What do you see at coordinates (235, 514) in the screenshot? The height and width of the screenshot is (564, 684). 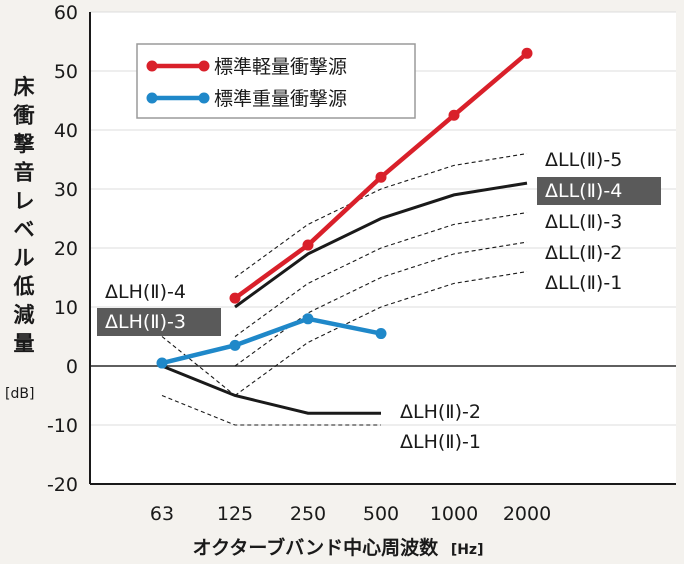 I see `x-tick-label: 125` at bounding box center [235, 514].